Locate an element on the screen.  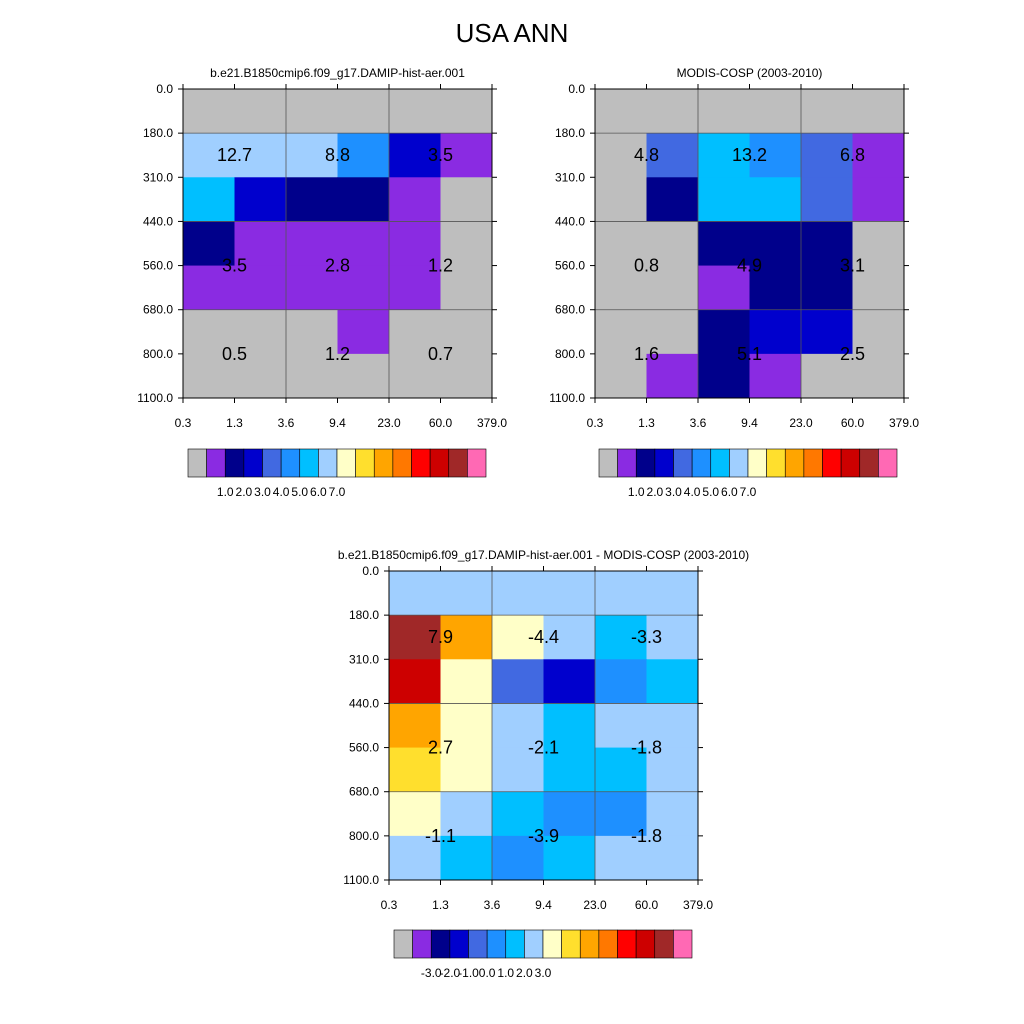
y-tick-label: 560.0 is located at coordinates (570, 266).